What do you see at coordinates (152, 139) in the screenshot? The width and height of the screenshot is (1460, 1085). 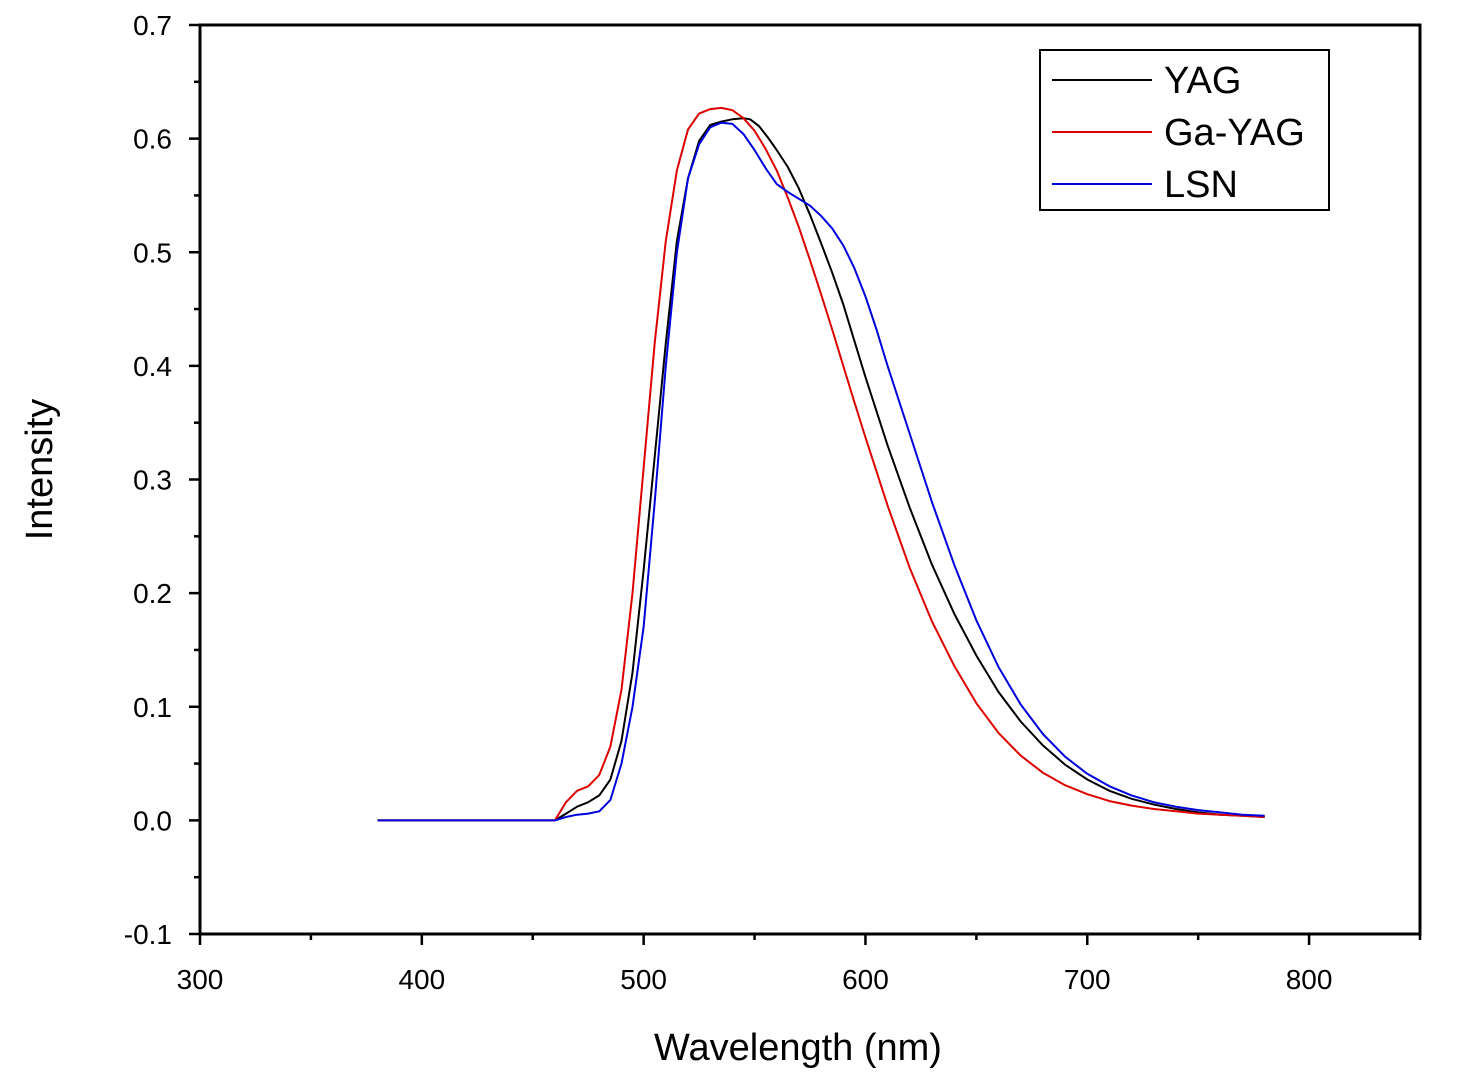 I see `y-tick-label: 0.6` at bounding box center [152, 139].